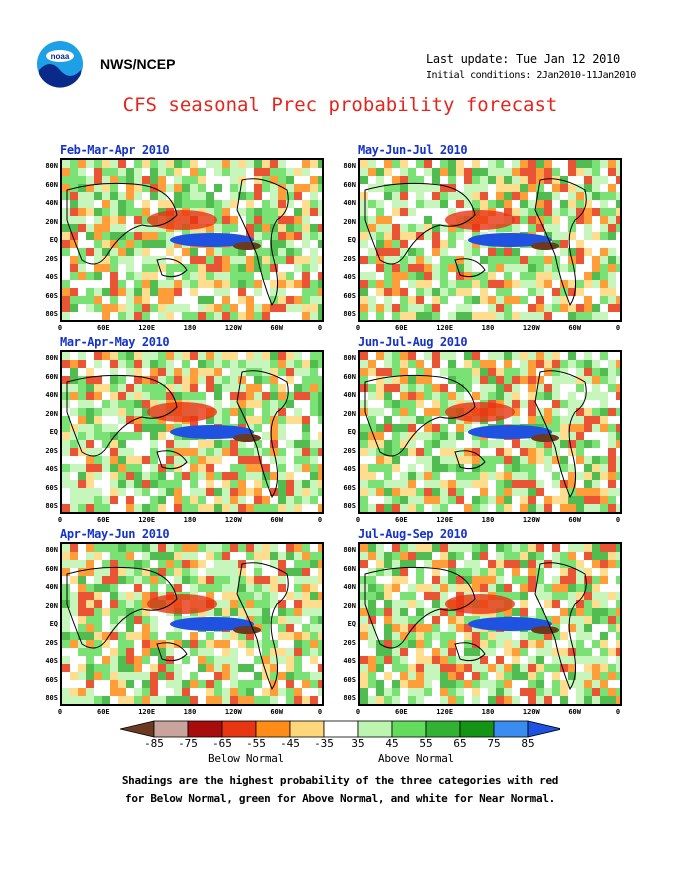 The height and width of the screenshot is (880, 680). I want to click on colorbar-label: 85, so click(528, 743).